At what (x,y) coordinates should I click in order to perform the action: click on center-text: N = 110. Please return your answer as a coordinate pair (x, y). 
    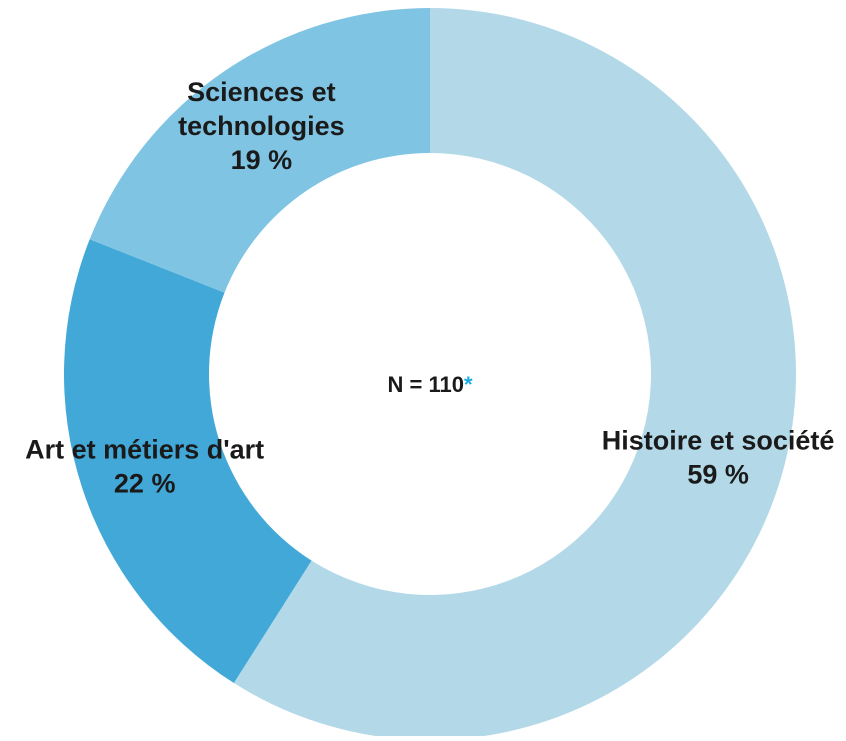
    Looking at the image, I should click on (425, 384).